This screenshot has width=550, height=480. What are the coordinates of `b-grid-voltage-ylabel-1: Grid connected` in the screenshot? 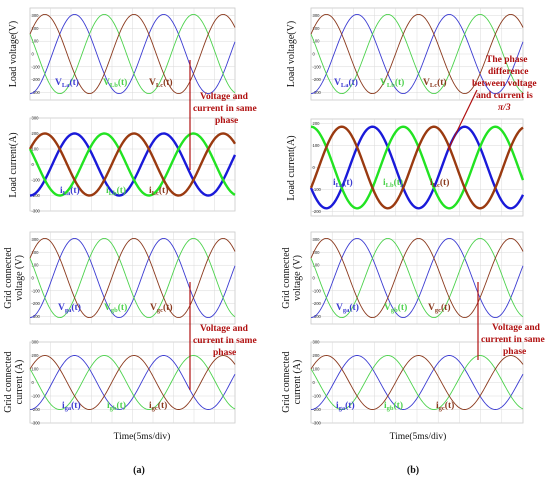 It's located at (286, 277).